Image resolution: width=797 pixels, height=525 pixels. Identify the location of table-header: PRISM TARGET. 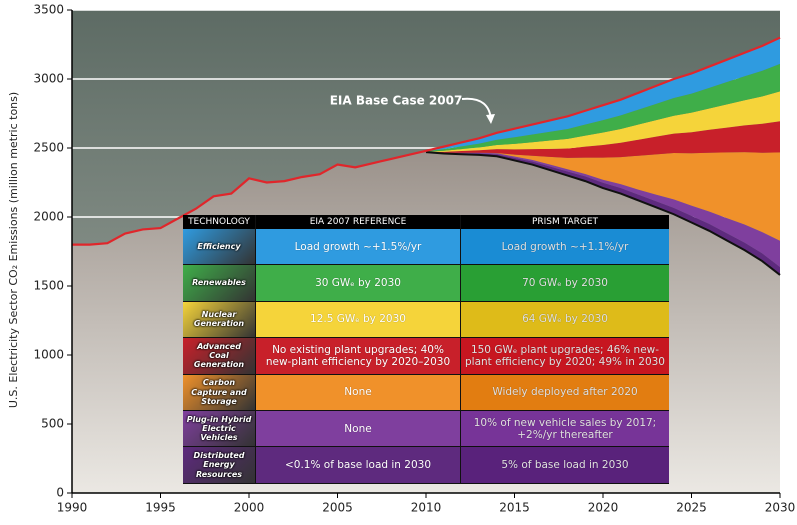
(565, 222).